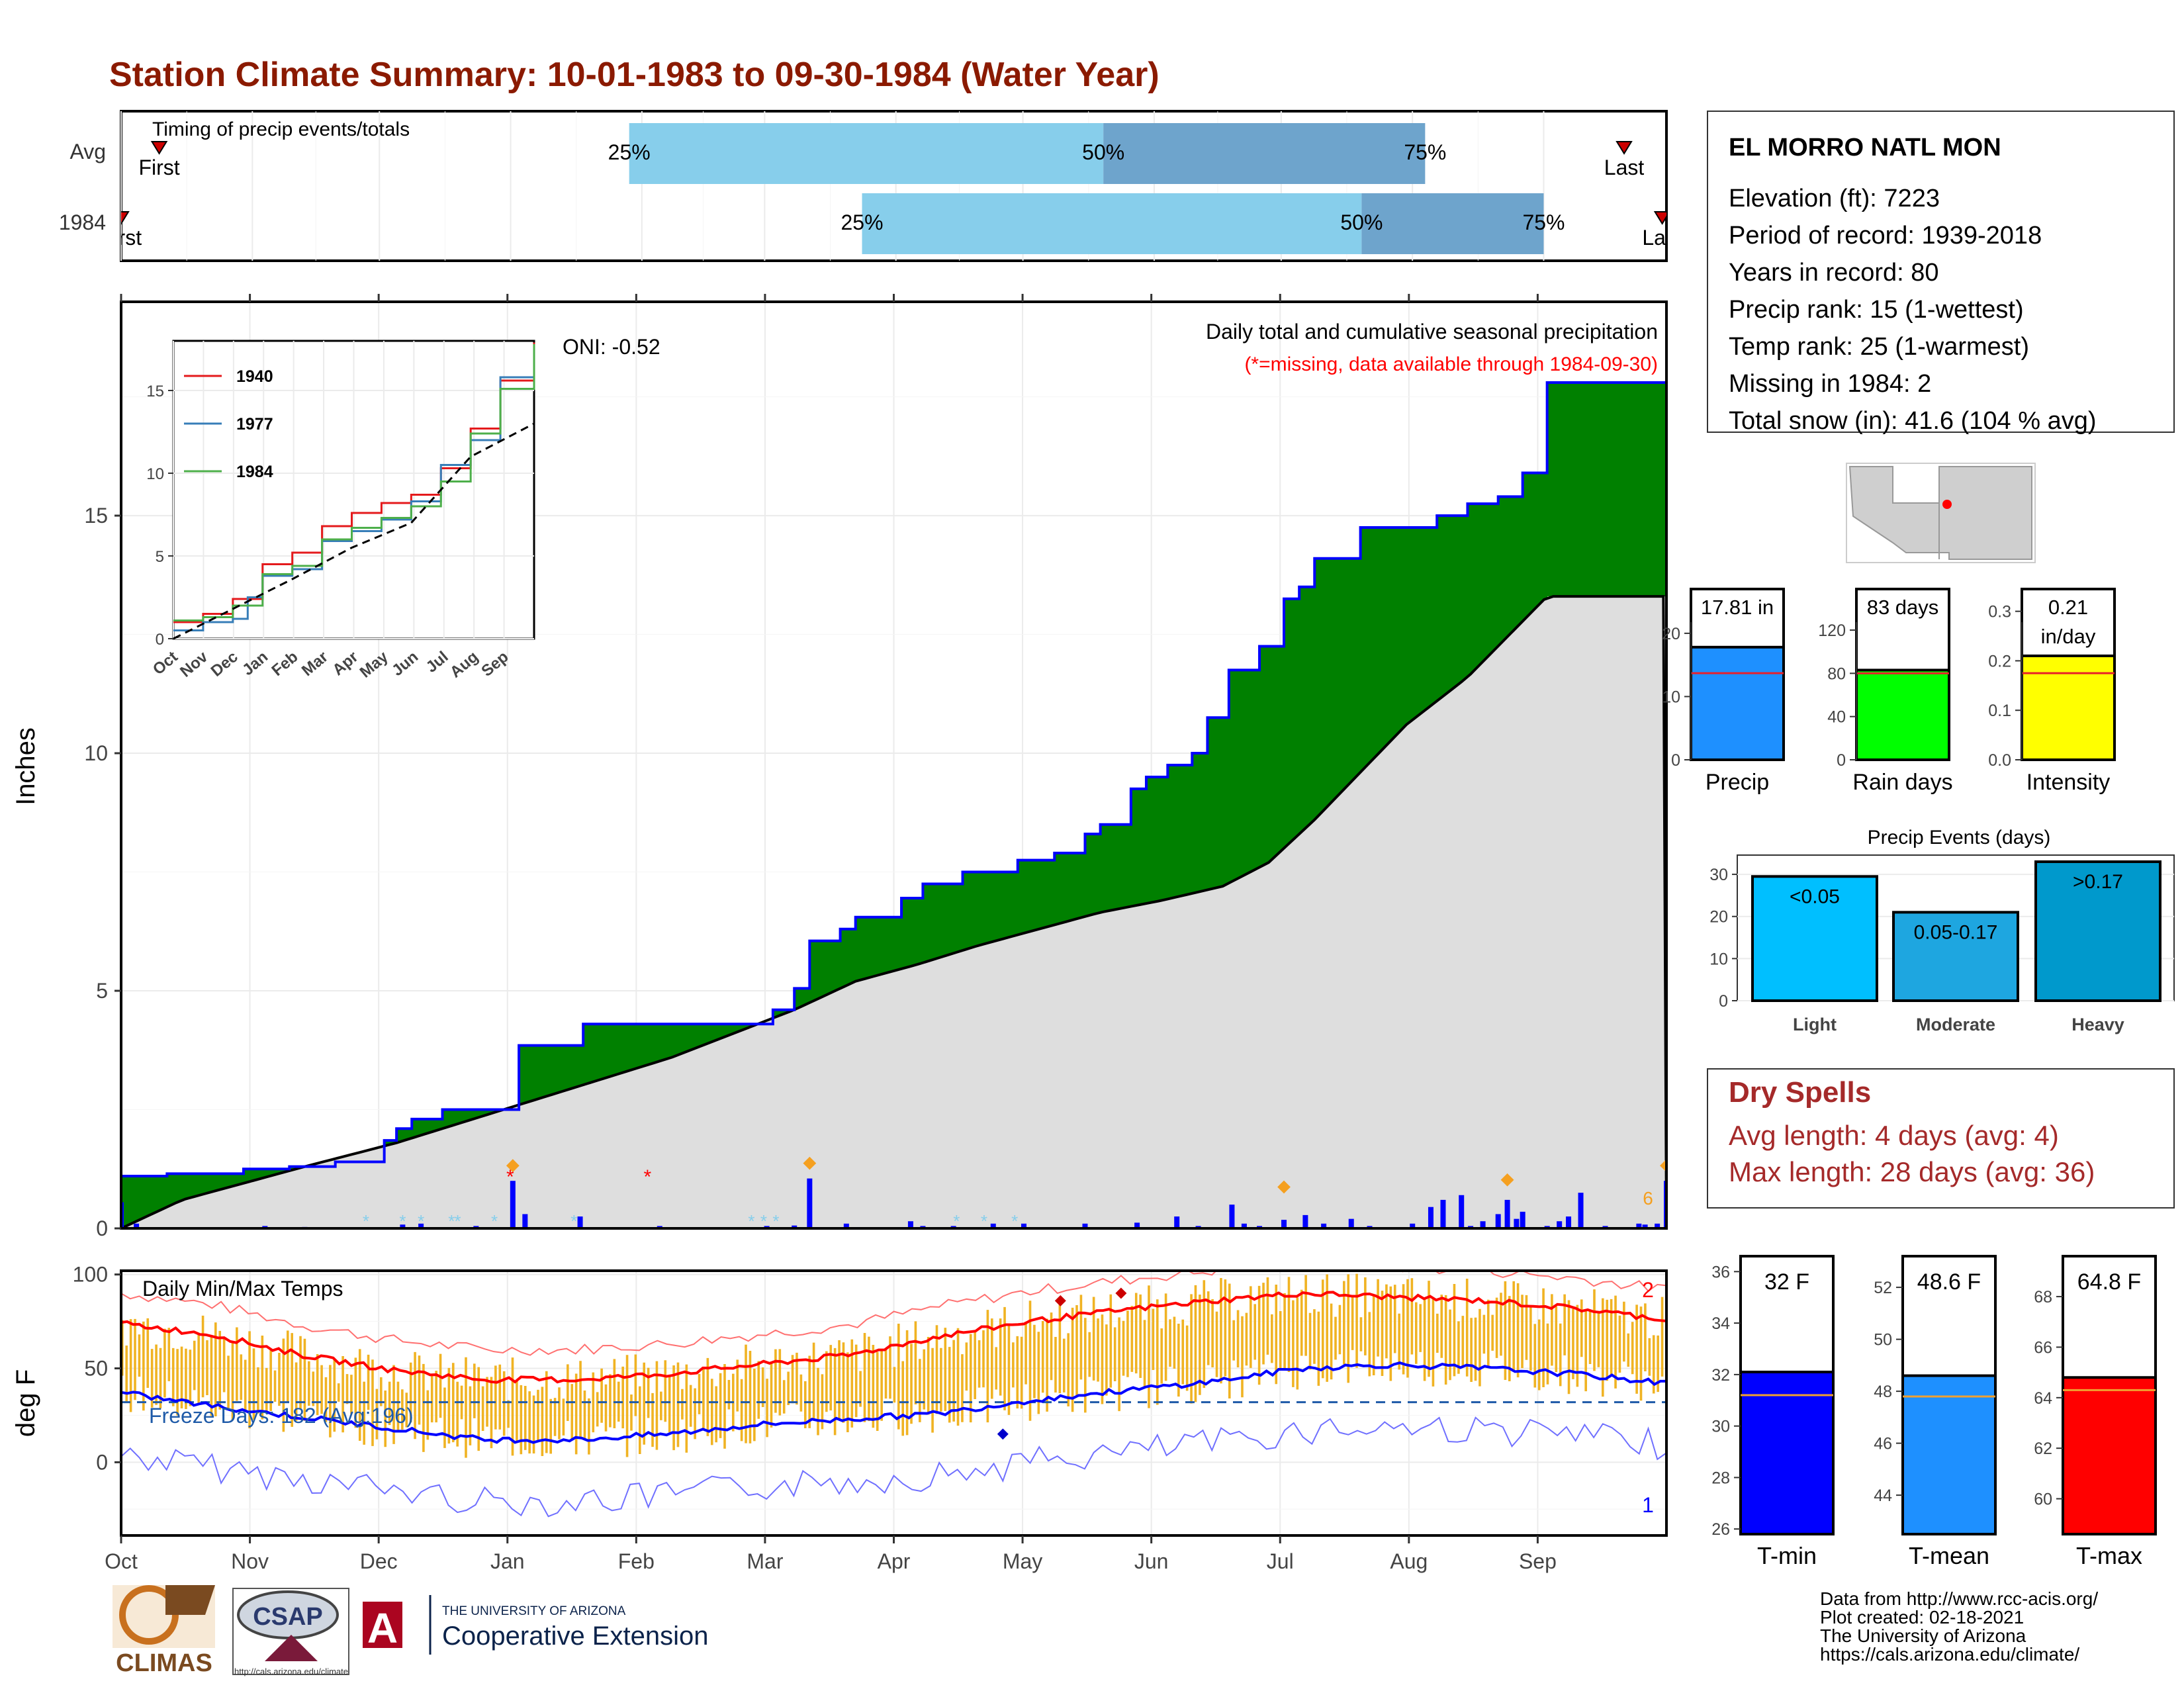 Image resolution: width=2184 pixels, height=1691 pixels. Describe the element at coordinates (87, 151) in the screenshot. I see `timing-row-label-avg: Avg` at that location.